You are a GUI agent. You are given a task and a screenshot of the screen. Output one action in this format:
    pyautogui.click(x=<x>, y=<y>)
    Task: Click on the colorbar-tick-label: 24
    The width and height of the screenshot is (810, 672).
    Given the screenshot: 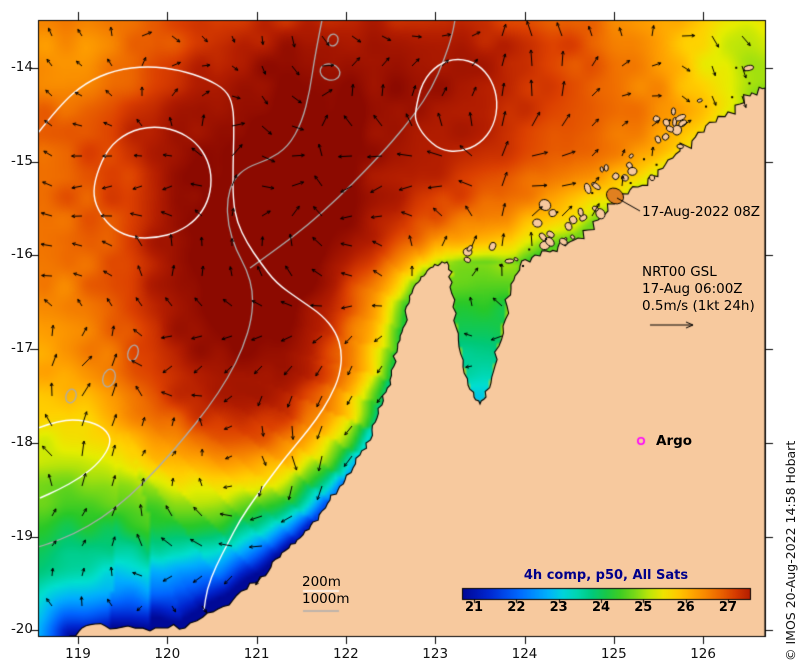 What is the action you would take?
    pyautogui.click(x=601, y=607)
    